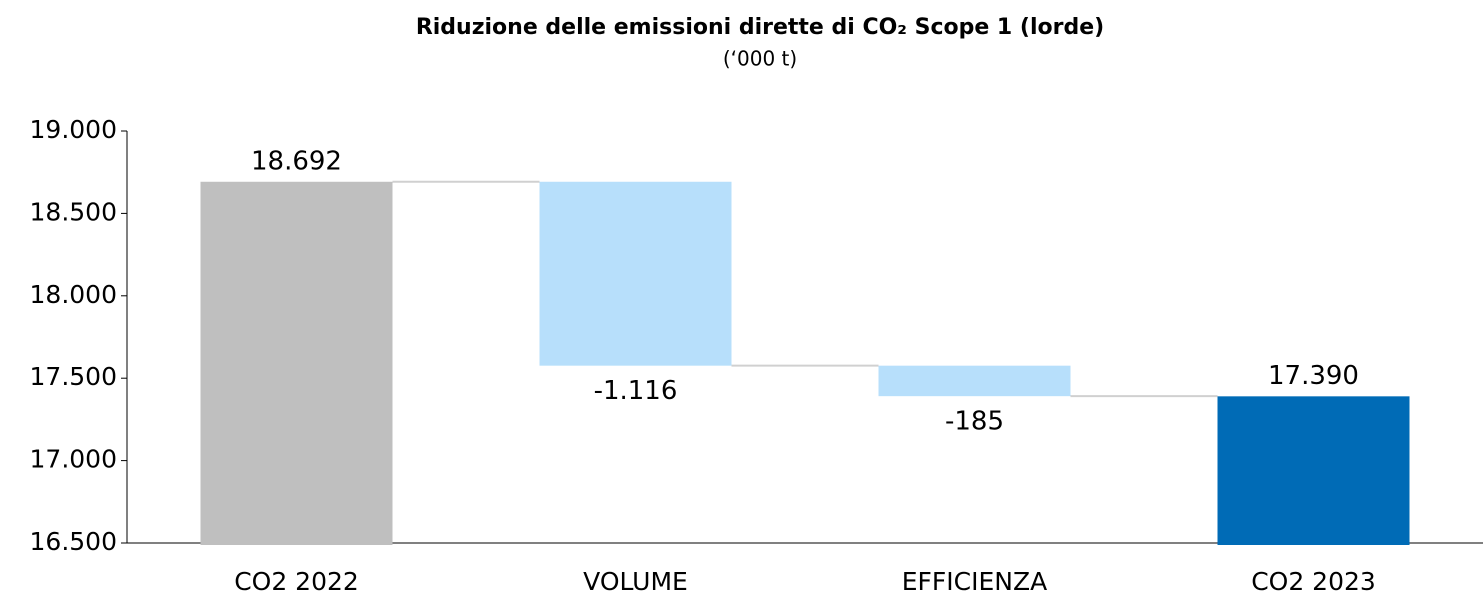 This screenshot has height=597, width=1483. I want to click on x-tick-label: EFFICIENZA, so click(974, 581).